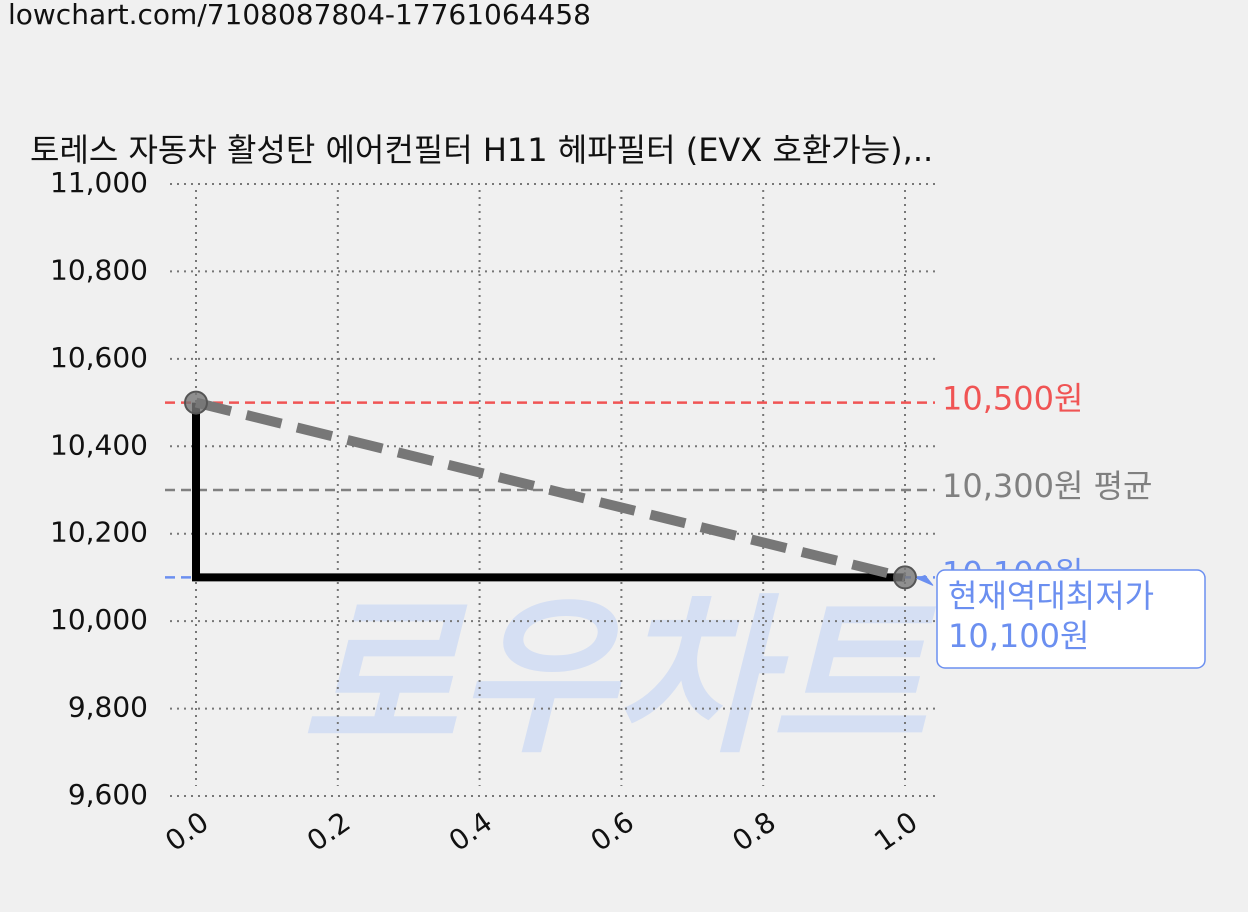 The image size is (1248, 912). What do you see at coordinates (99, 269) in the screenshot?
I see `y-tick-label: 10,800` at bounding box center [99, 269].